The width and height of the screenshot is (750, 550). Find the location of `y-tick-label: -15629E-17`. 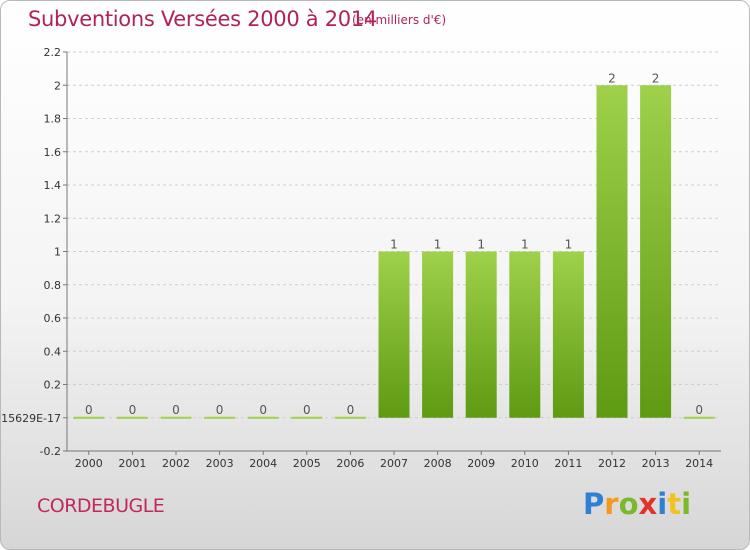

y-tick-label: -15629E-17 is located at coordinates (31, 418).